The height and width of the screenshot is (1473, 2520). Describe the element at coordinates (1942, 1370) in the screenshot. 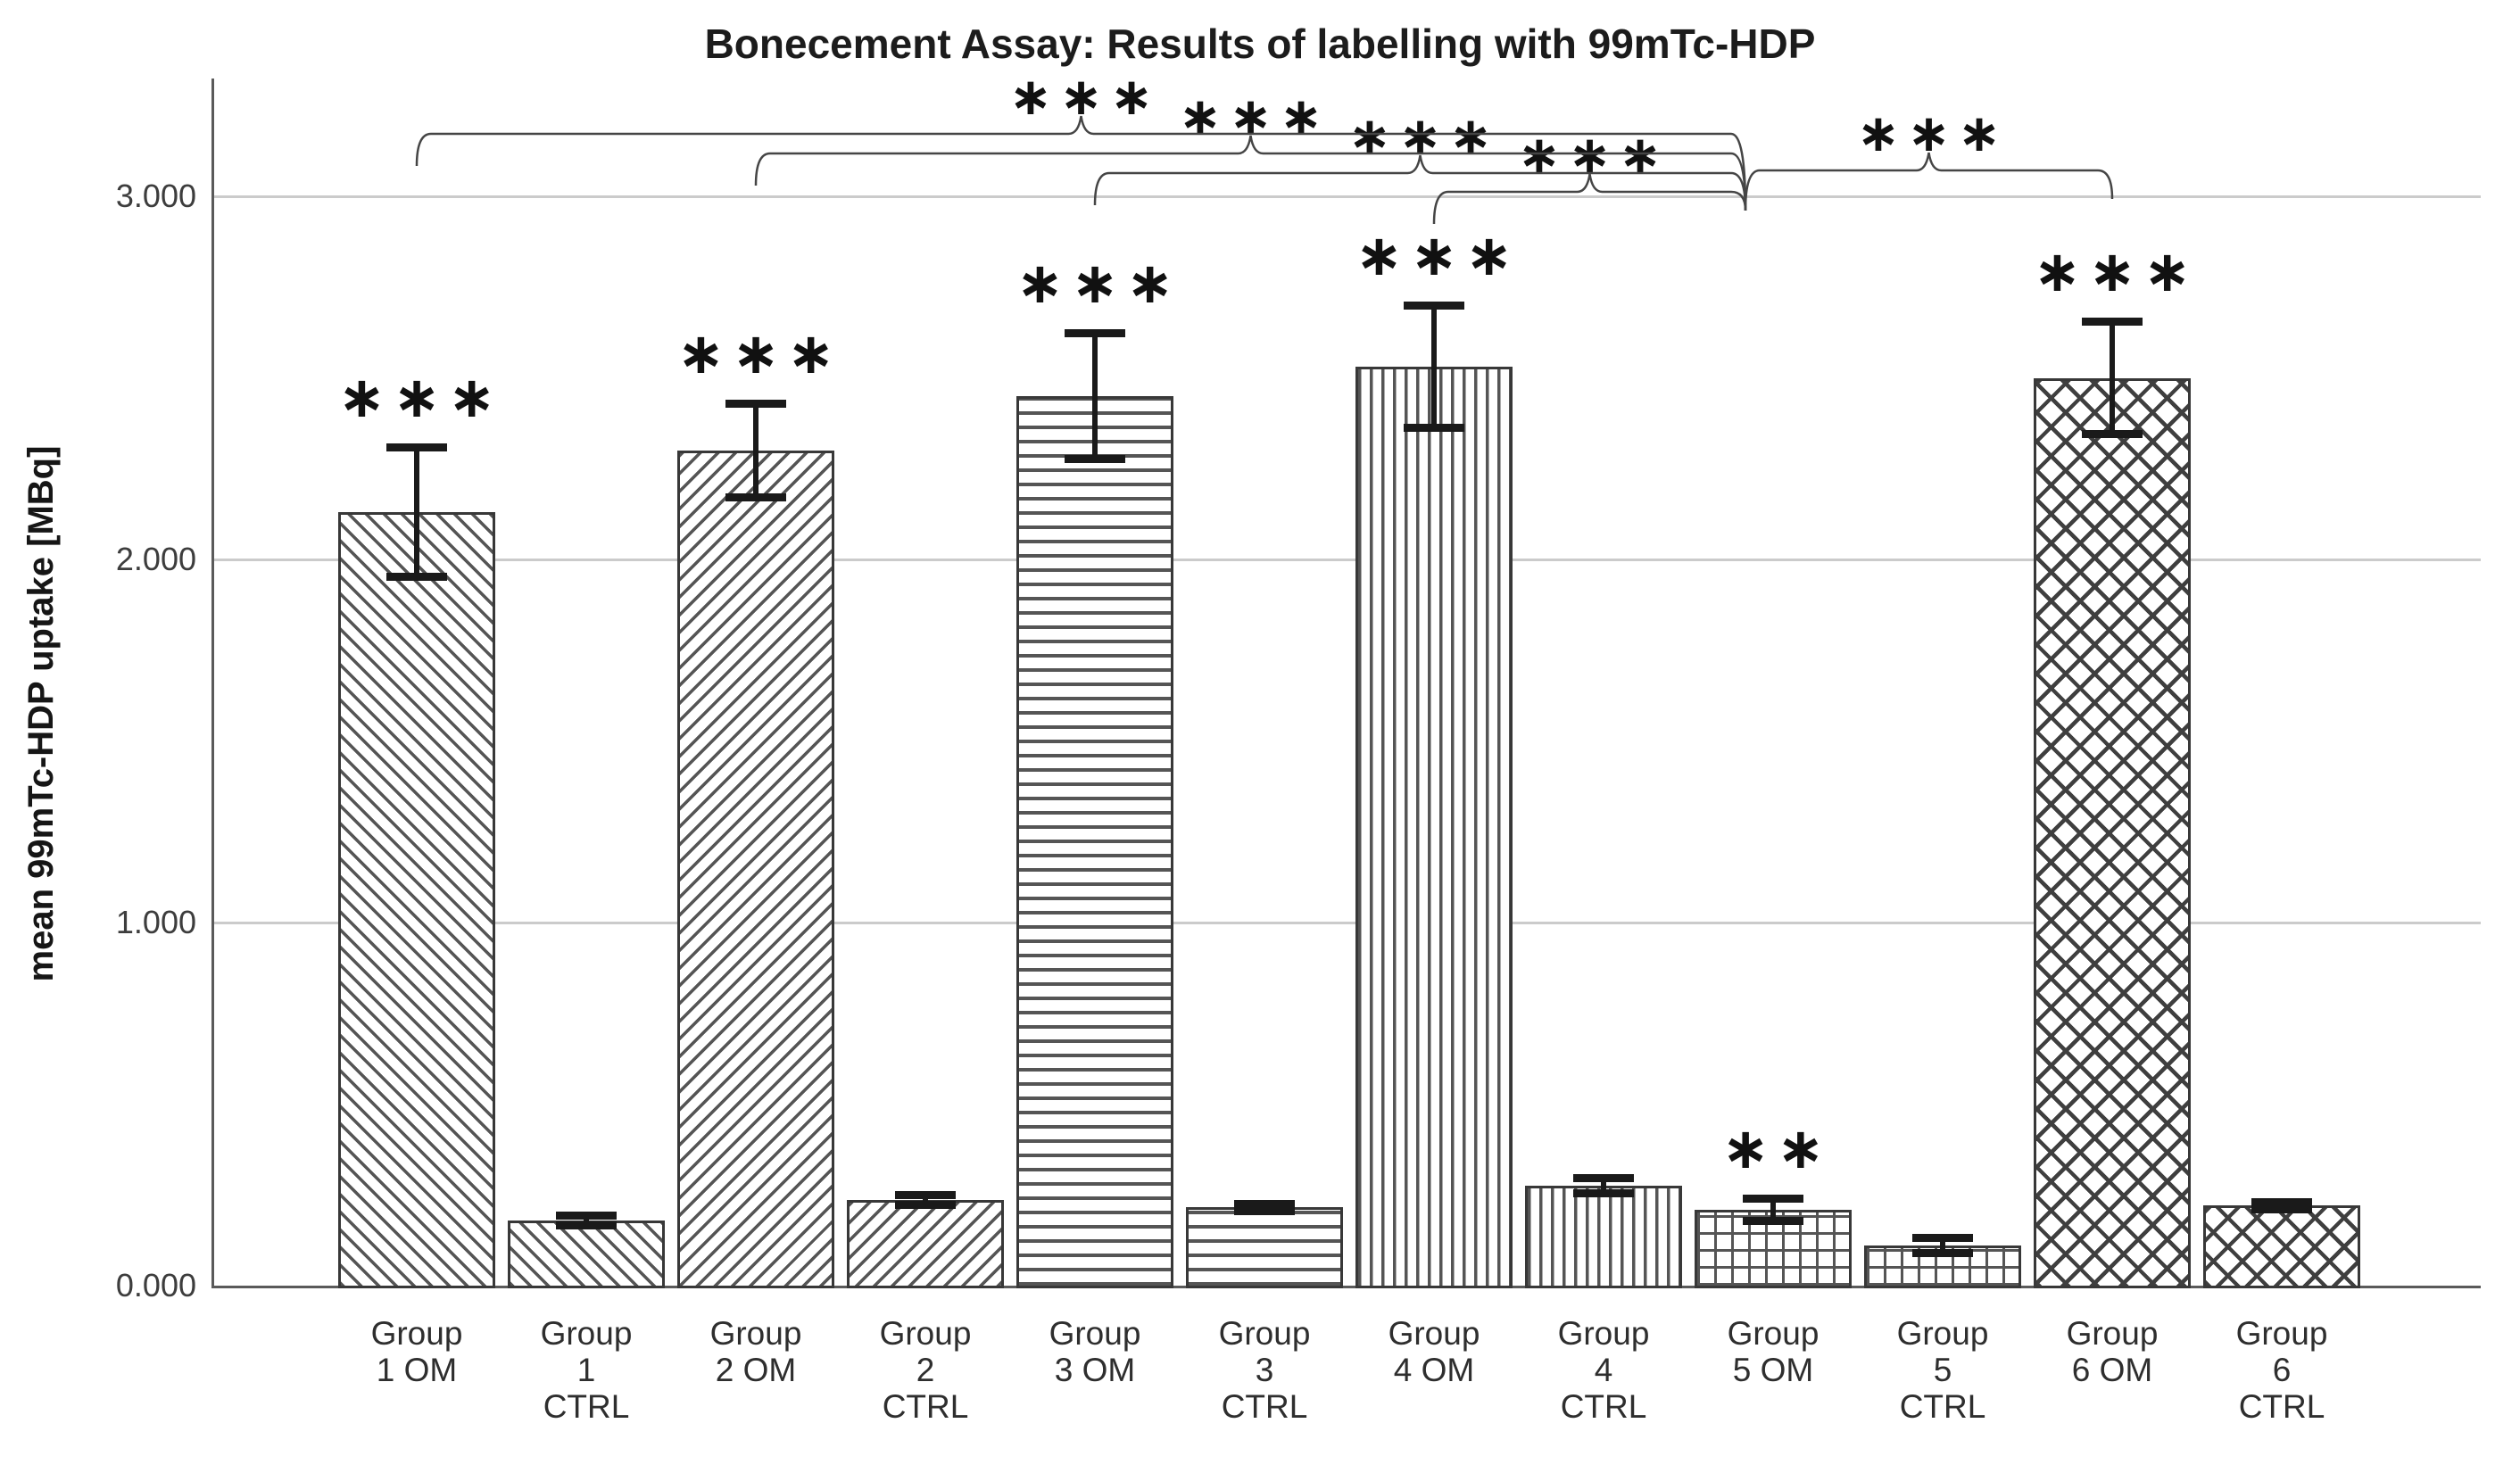

I see `x-tick-label: Group 5 CTRL` at that location.